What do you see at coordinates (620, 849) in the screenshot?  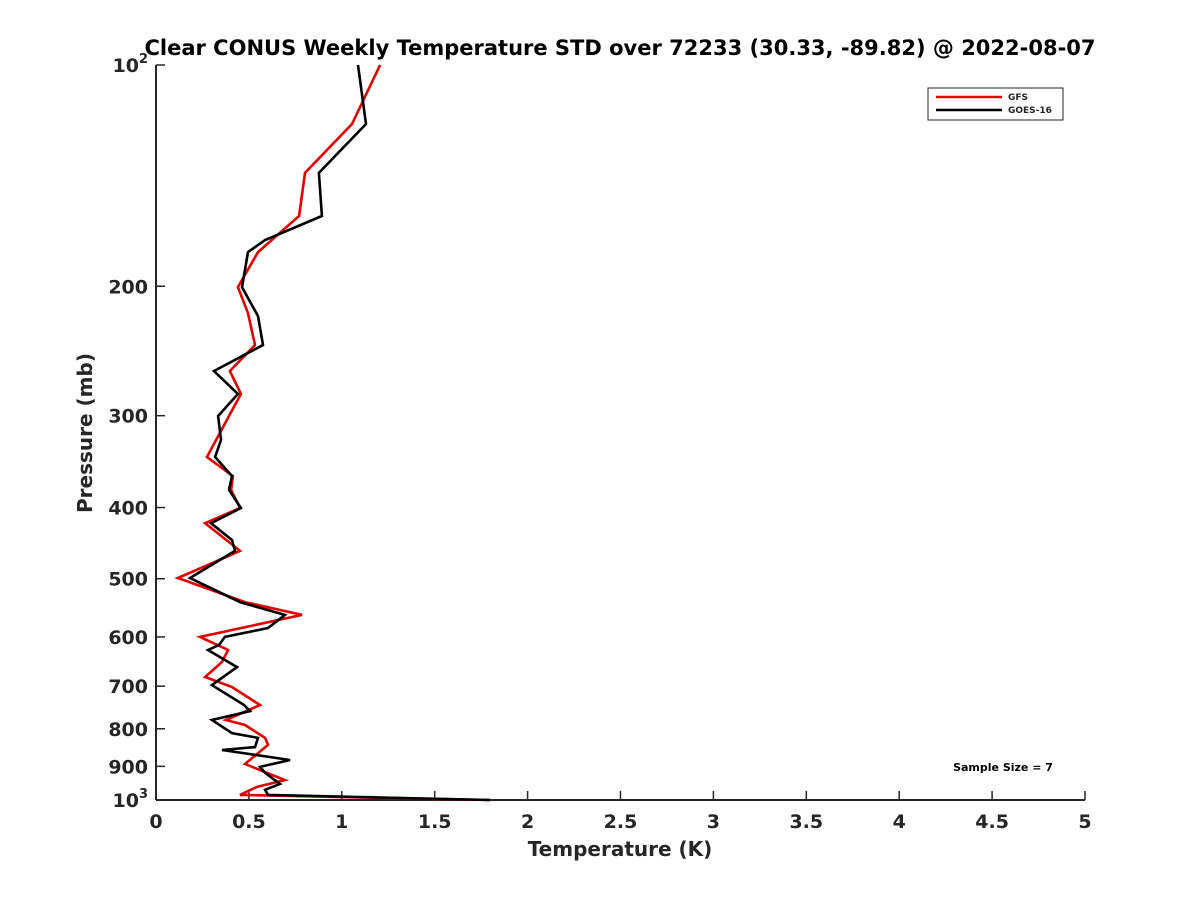 I see `x-axis-label: Temperature (K)` at bounding box center [620, 849].